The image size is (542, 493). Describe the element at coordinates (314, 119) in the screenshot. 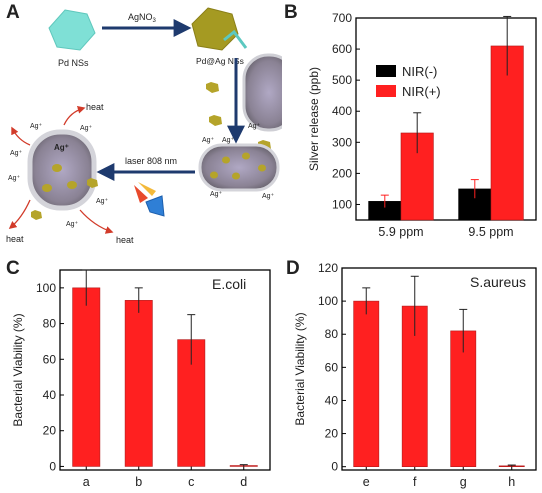

I see `y-axis-label: Silver release (ppb)` at that location.